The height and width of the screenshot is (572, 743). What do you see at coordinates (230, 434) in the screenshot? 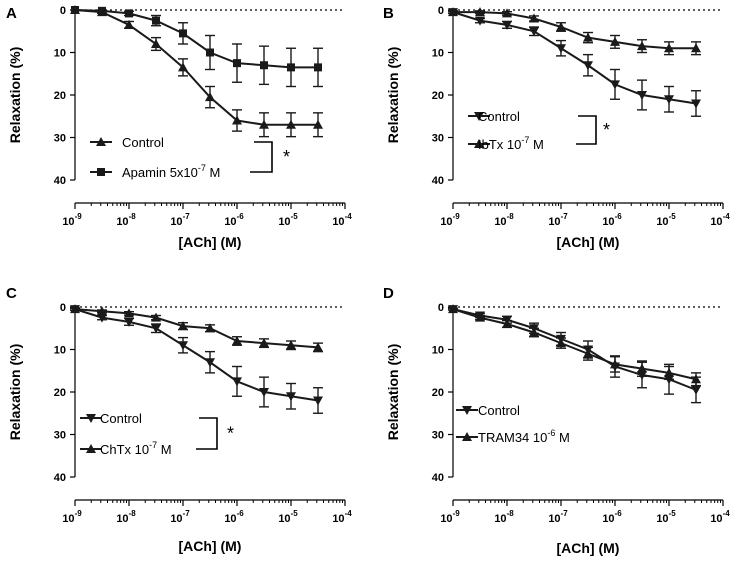
I see `significance-star: *` at bounding box center [230, 434].